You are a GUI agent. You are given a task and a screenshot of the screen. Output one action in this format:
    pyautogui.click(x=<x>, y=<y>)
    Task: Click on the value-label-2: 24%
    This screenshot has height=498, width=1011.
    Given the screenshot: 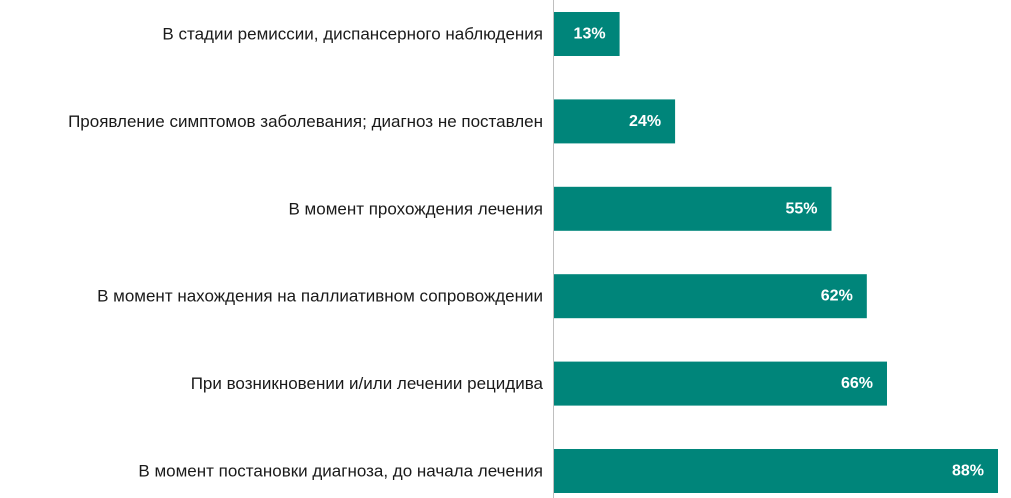 What is the action you would take?
    pyautogui.click(x=645, y=121)
    